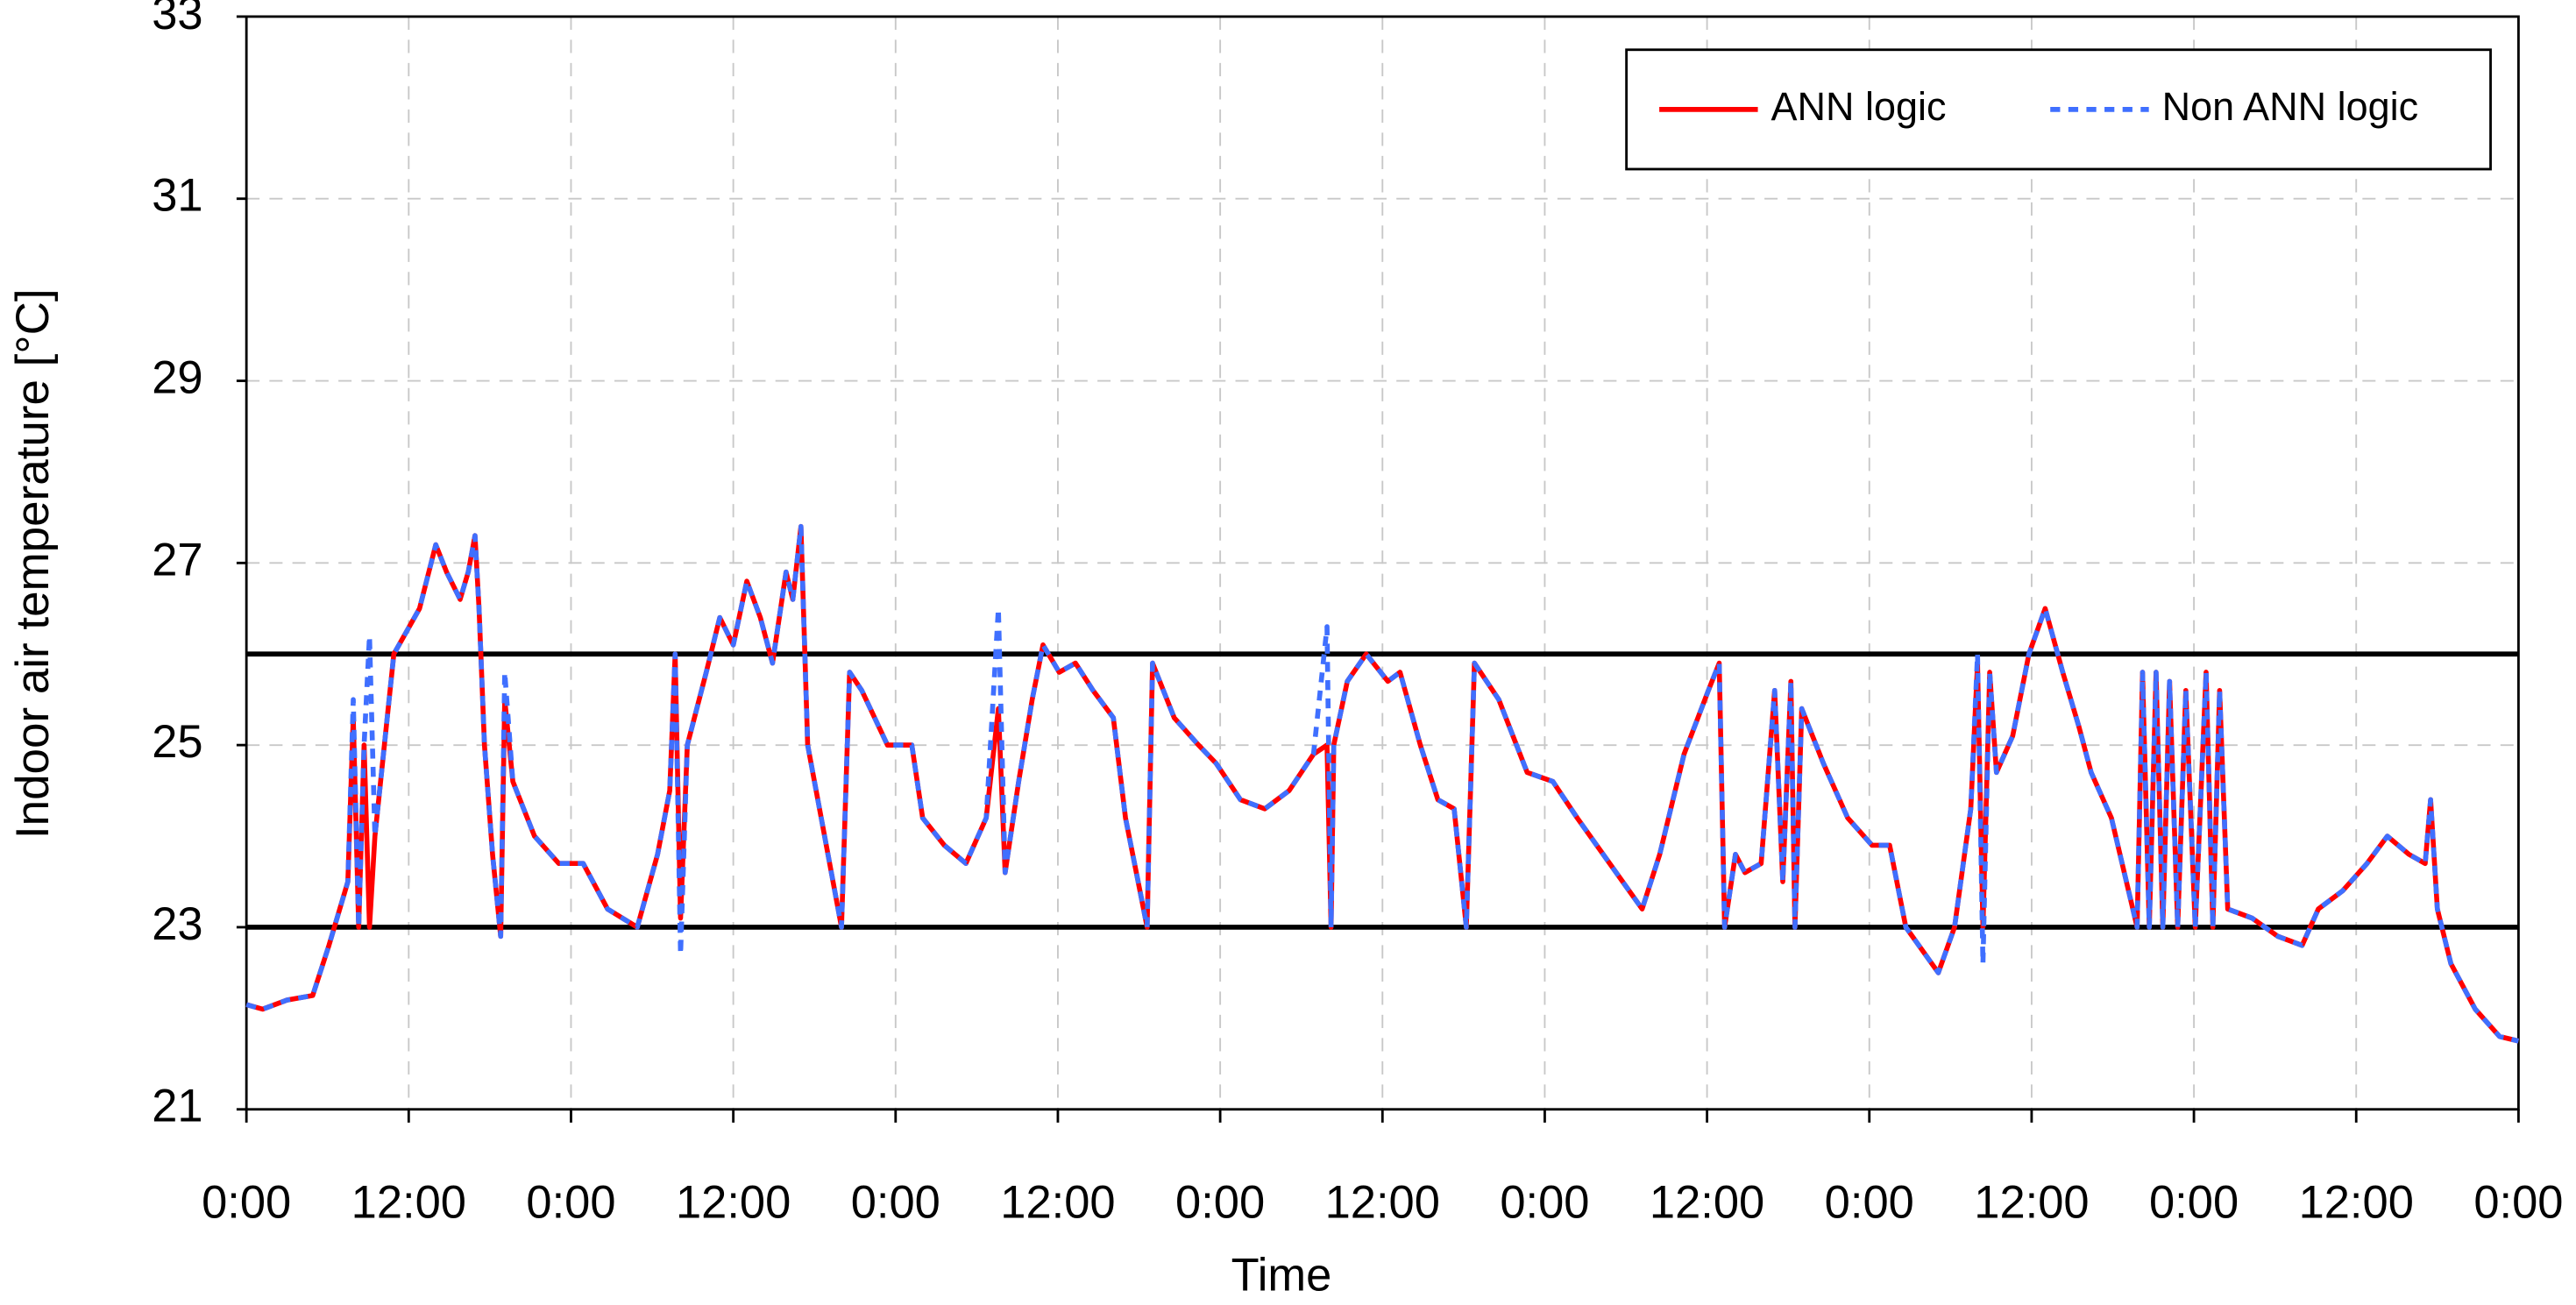 The image size is (2576, 1305). What do you see at coordinates (177, 377) in the screenshot?
I see `y-tick-label: 29` at bounding box center [177, 377].